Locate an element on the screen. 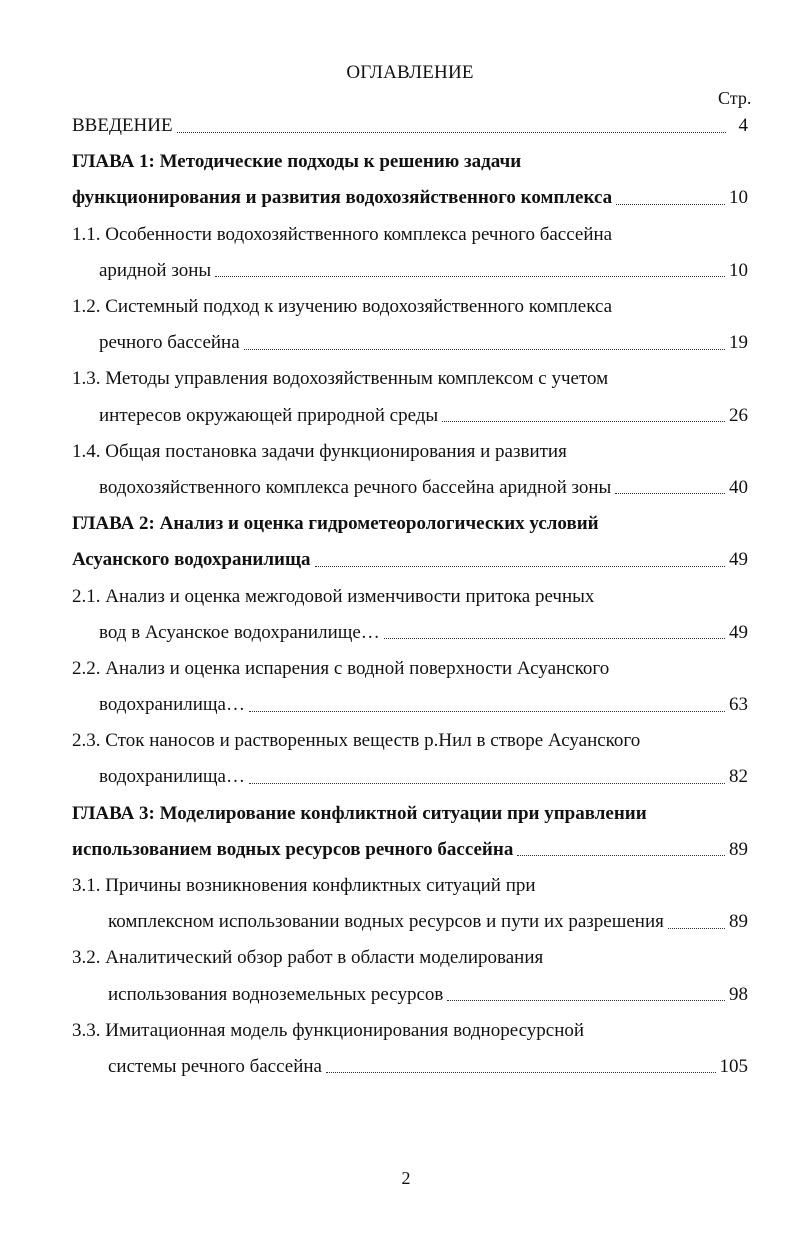 The width and height of the screenshot is (796, 1239). toc-entry-text: системы речного бассейна is located at coordinates (215, 1066).